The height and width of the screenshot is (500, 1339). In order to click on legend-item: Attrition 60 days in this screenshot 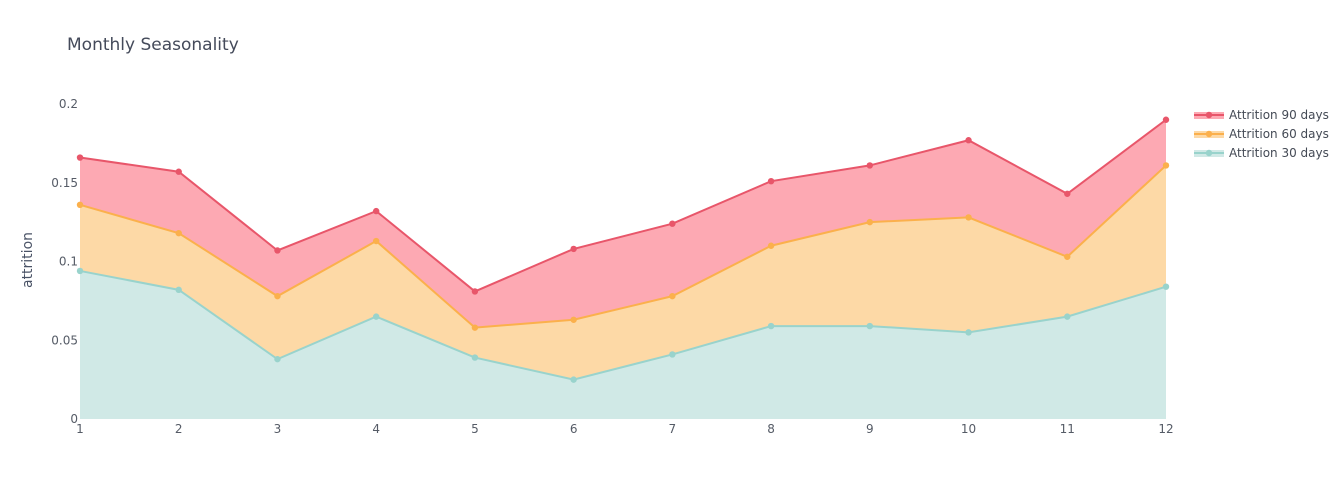, I will do `click(1261, 134)`.